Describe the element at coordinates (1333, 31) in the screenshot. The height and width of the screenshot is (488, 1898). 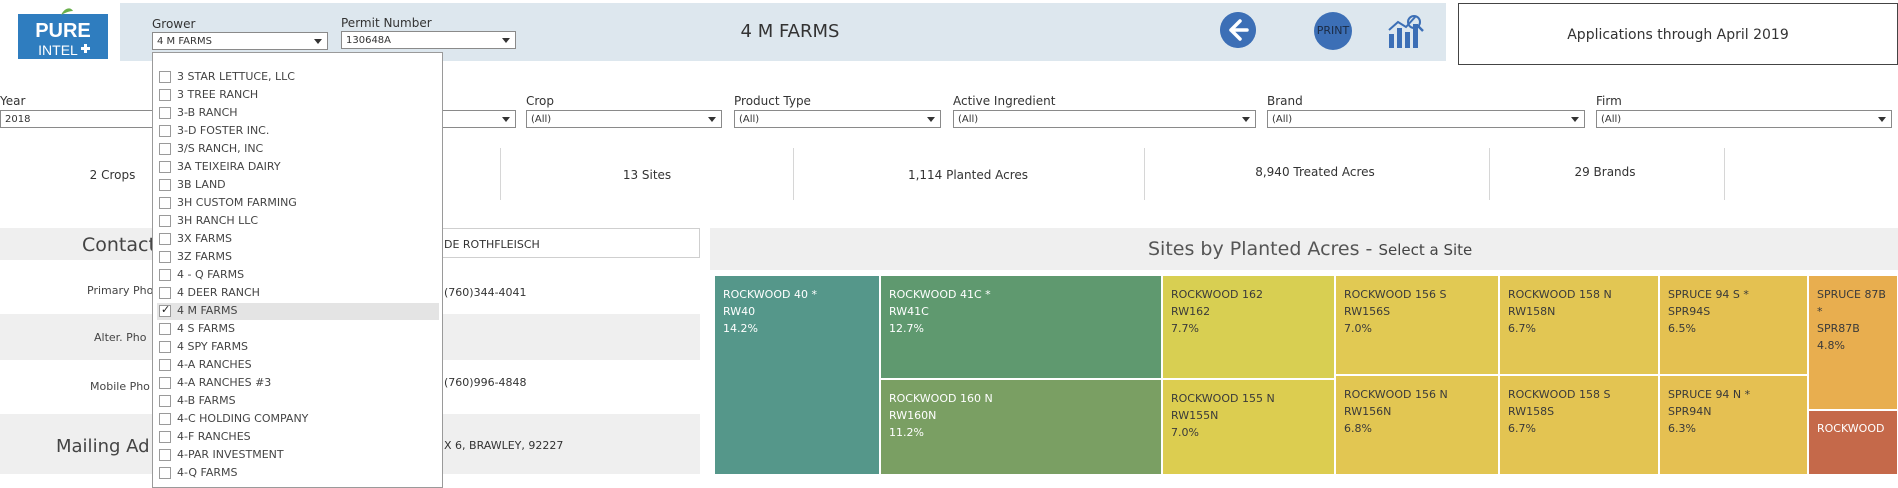
I see `print-button: PRINT` at that location.